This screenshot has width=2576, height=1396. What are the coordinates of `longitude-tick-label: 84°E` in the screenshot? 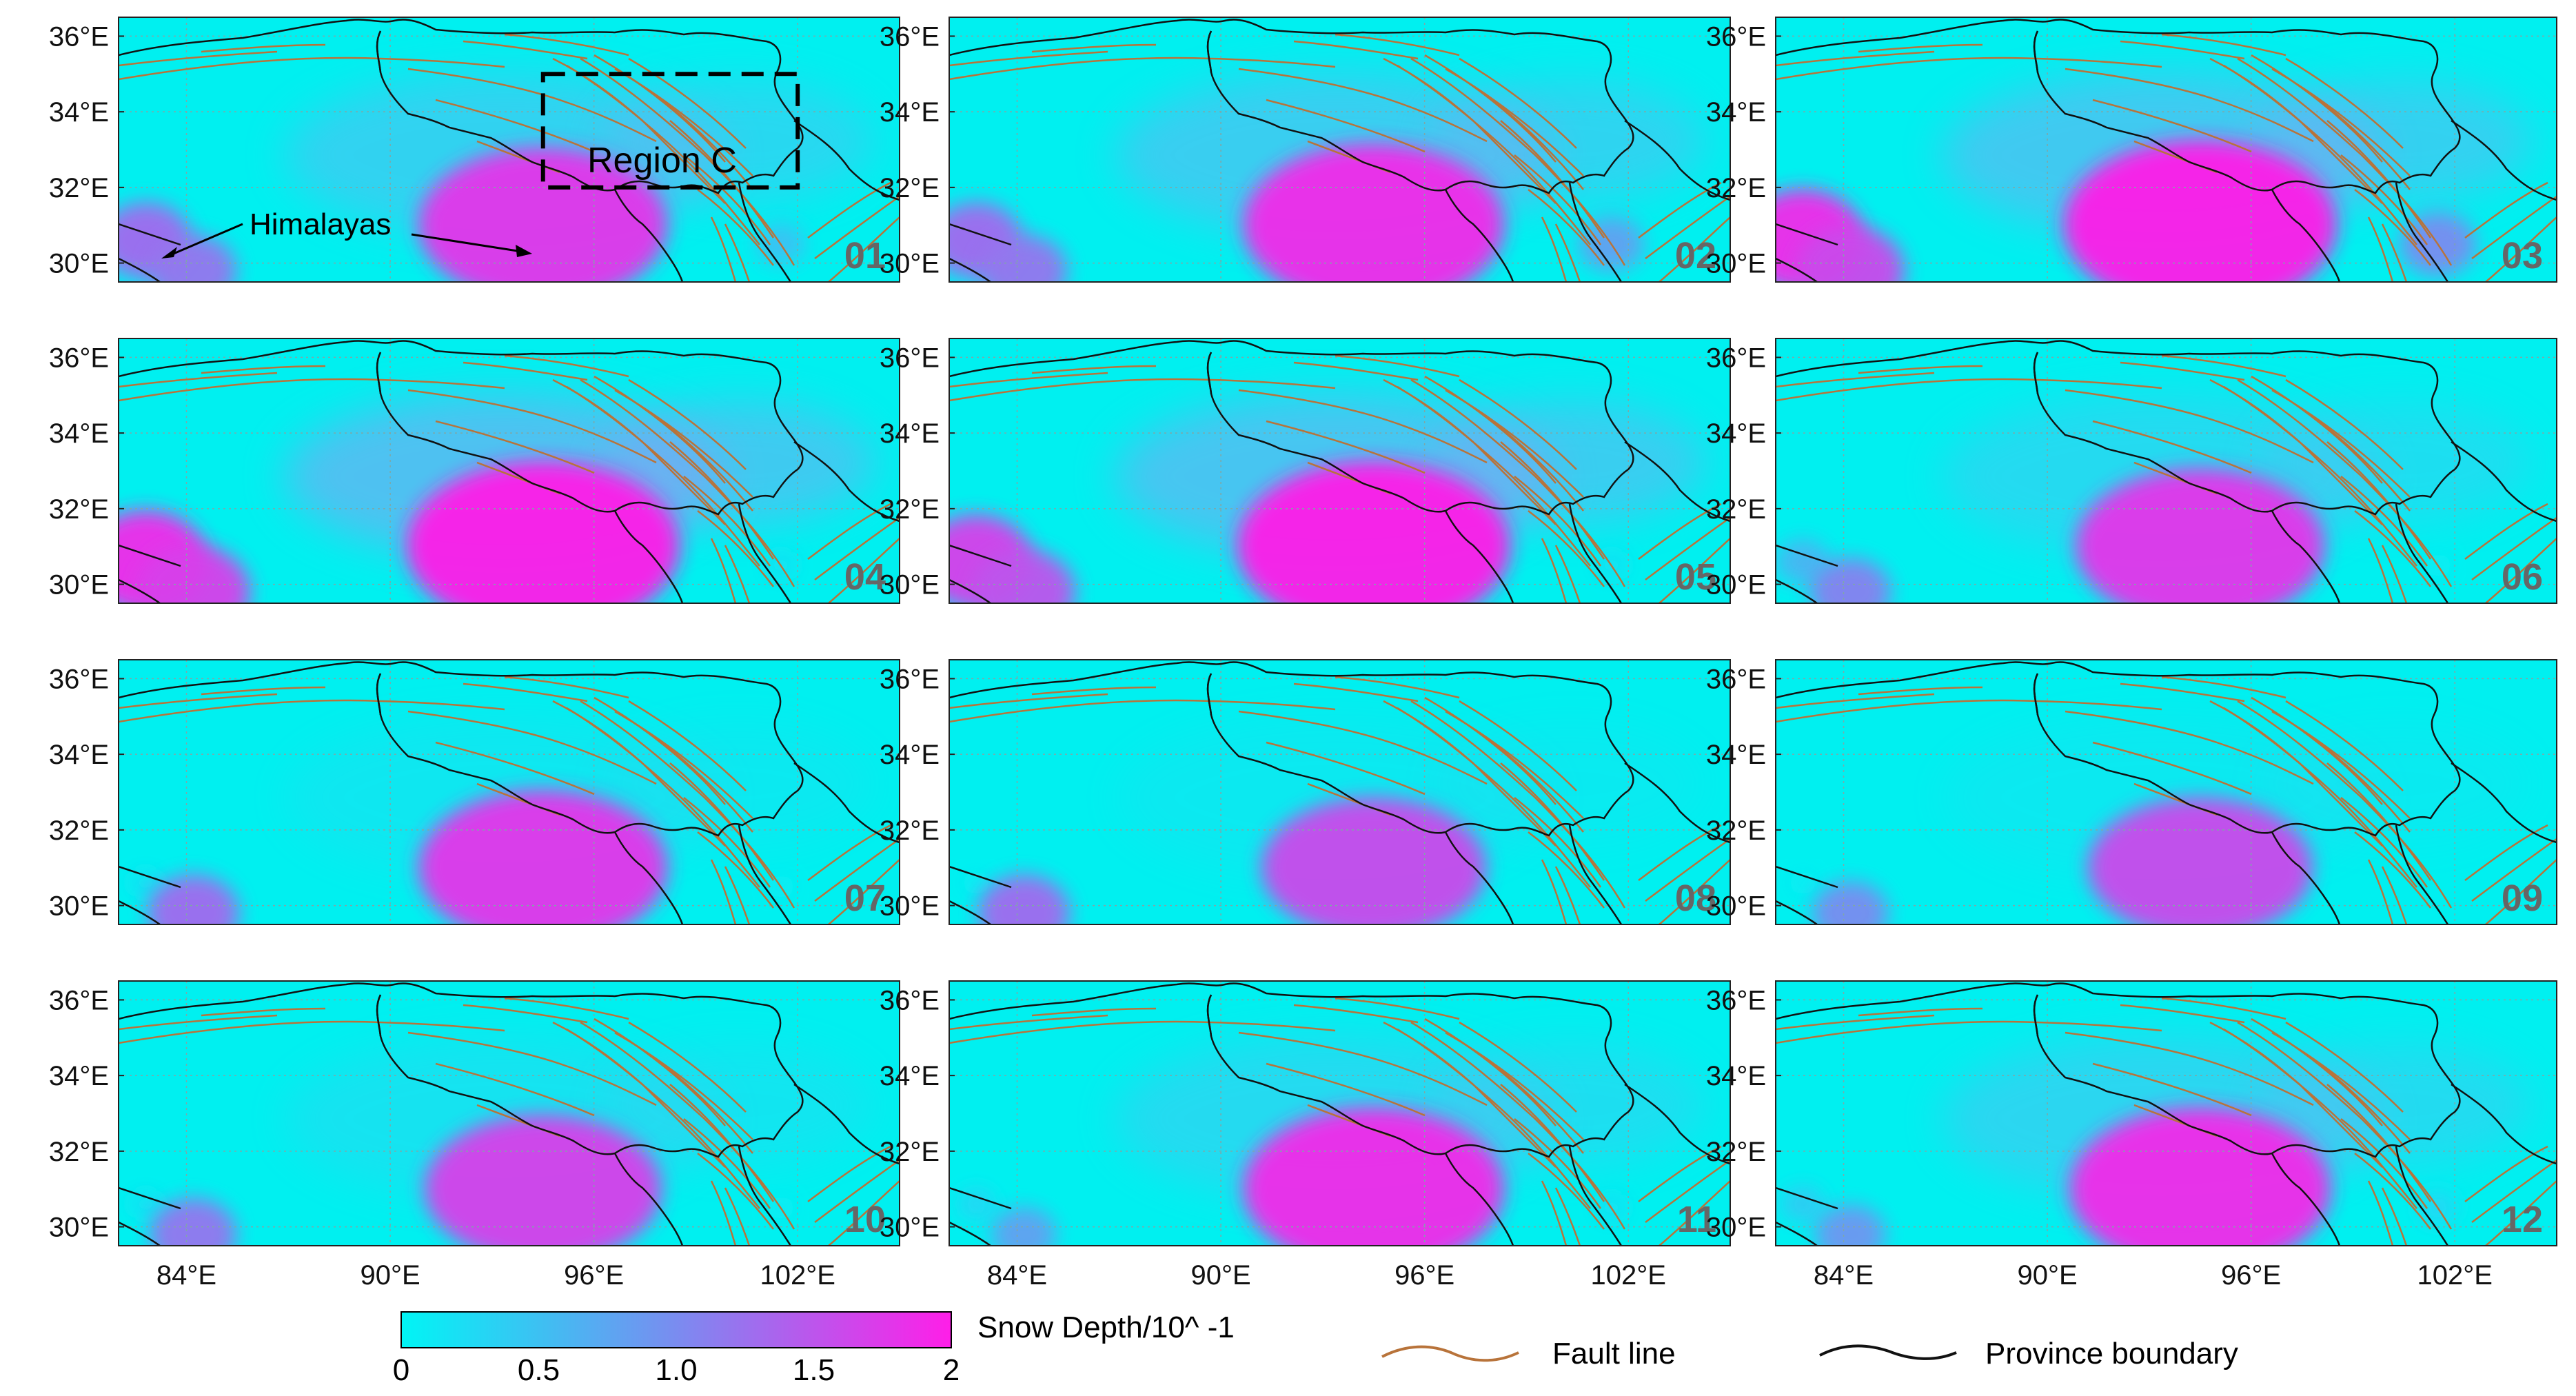 It's located at (1844, 1275).